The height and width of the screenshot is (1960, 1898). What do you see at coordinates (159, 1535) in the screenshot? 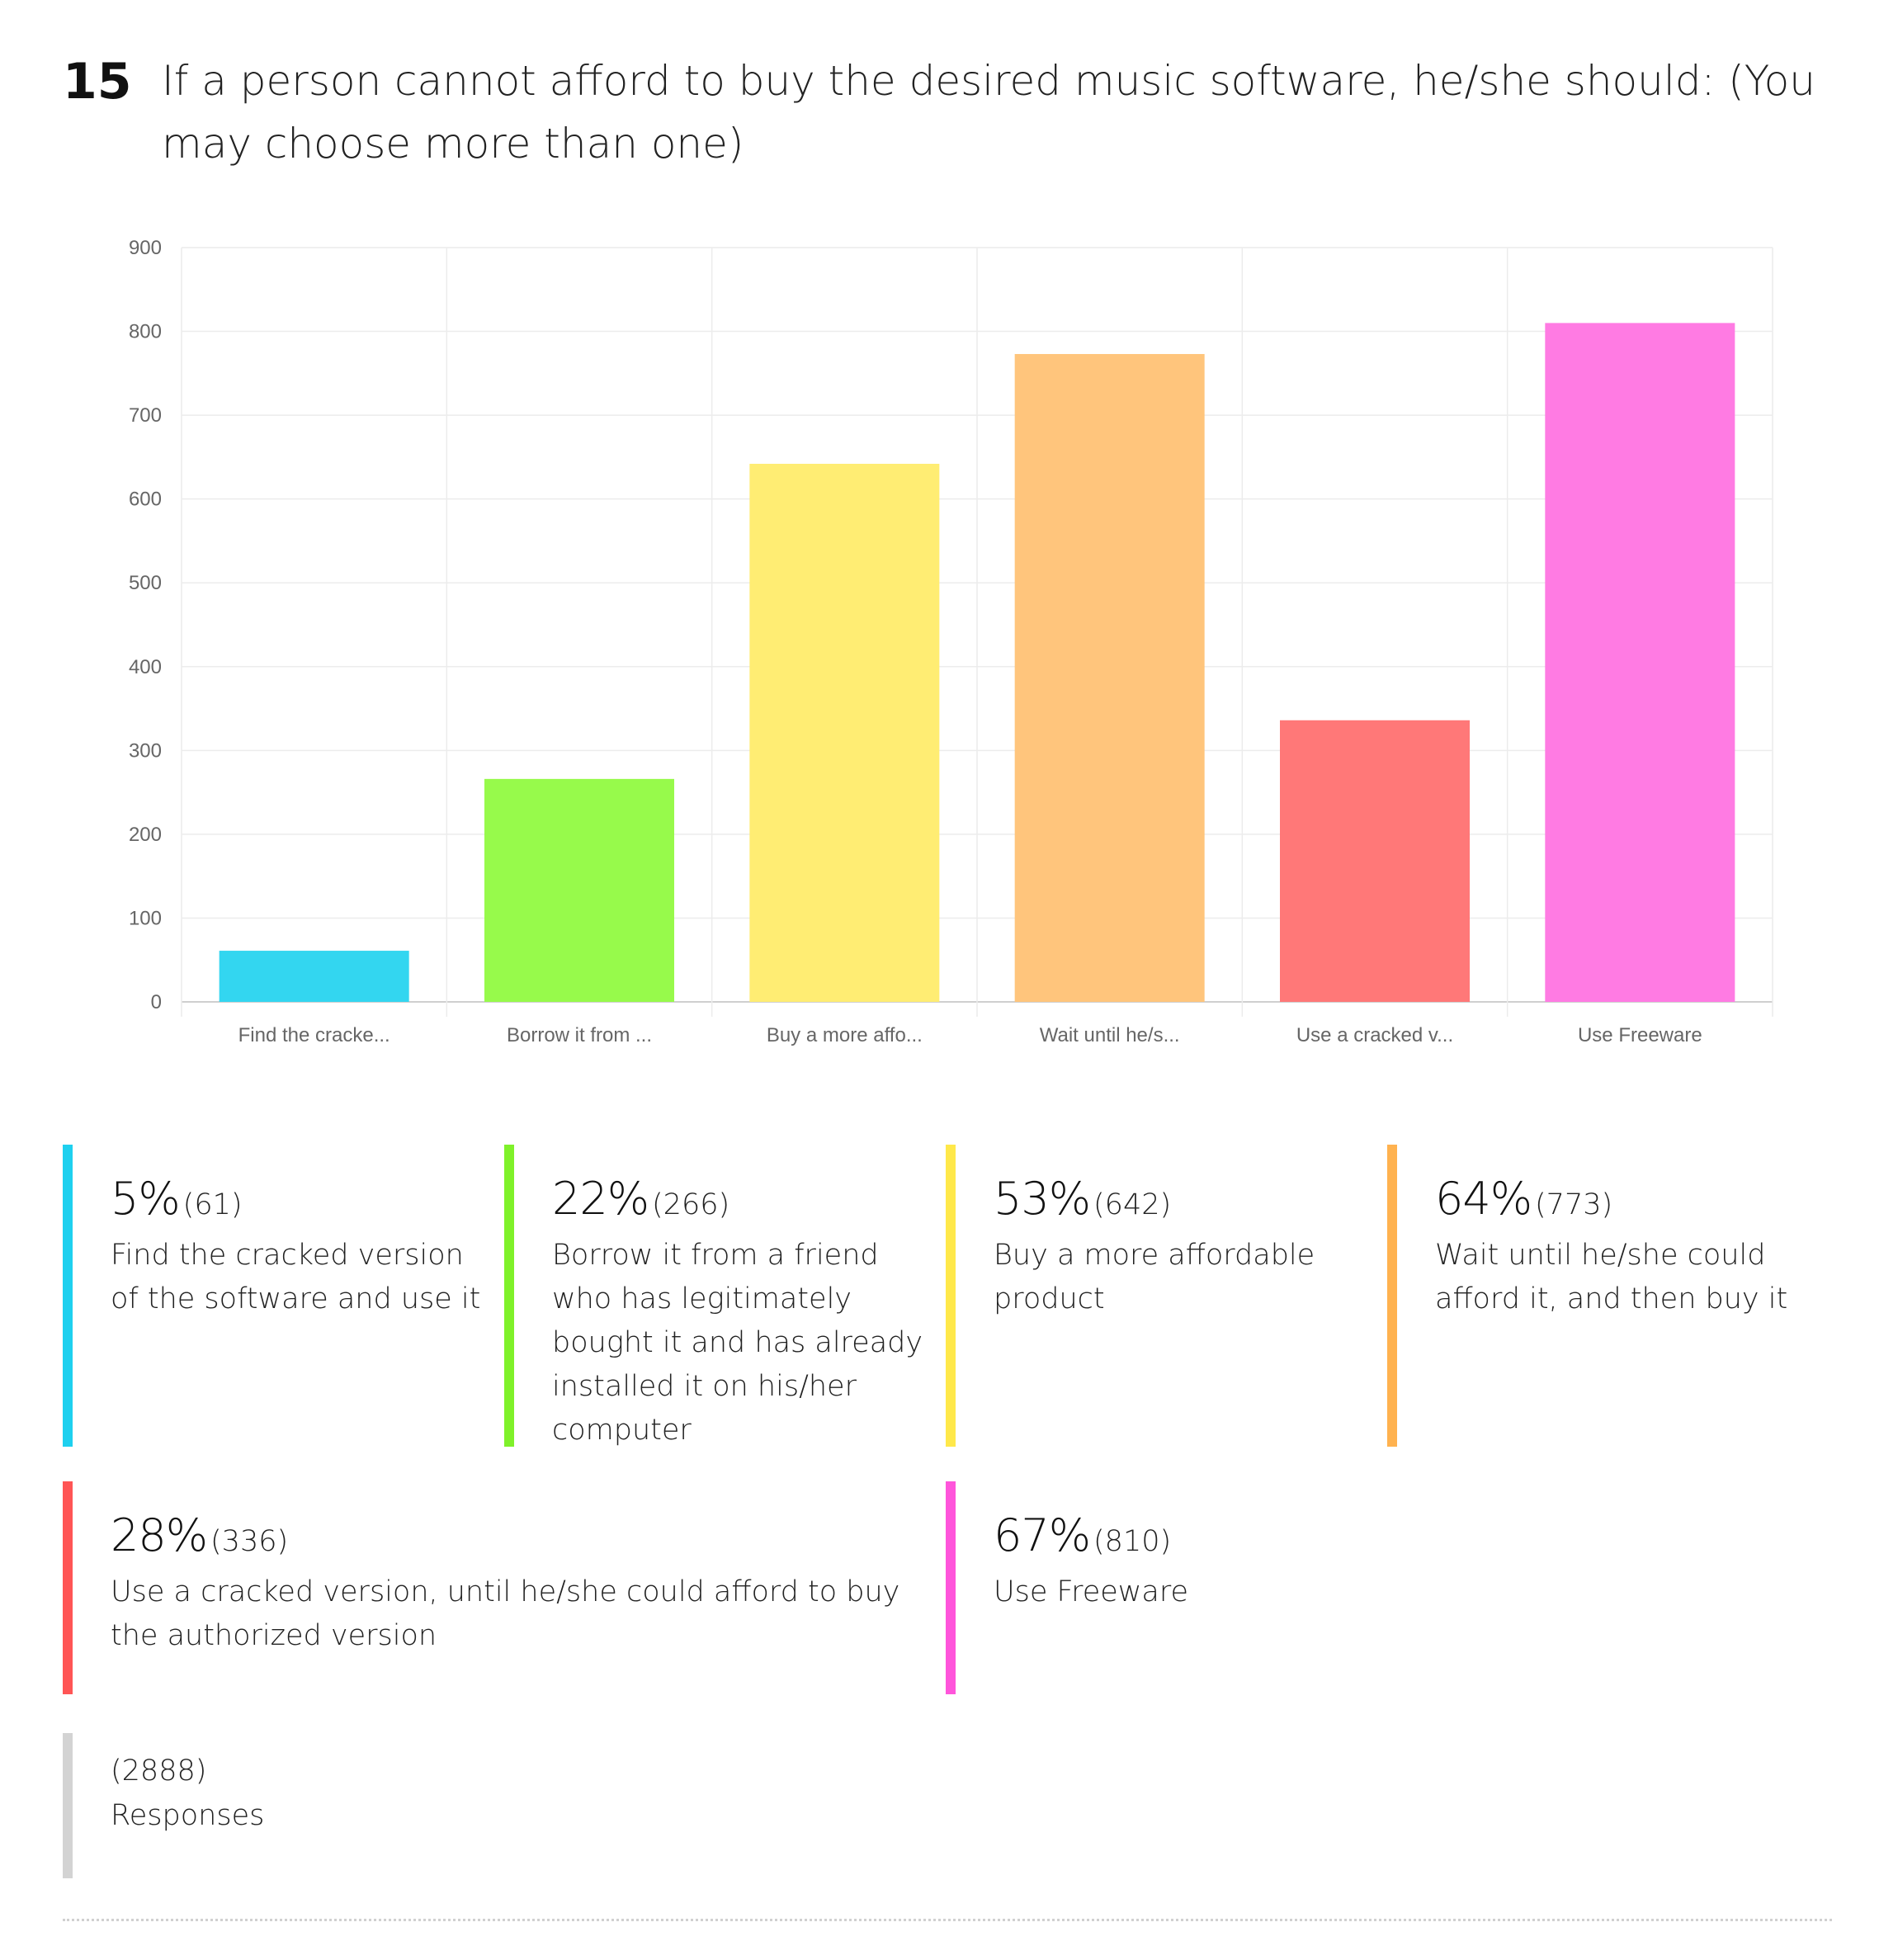
I see `legend-percent: 28%` at bounding box center [159, 1535].